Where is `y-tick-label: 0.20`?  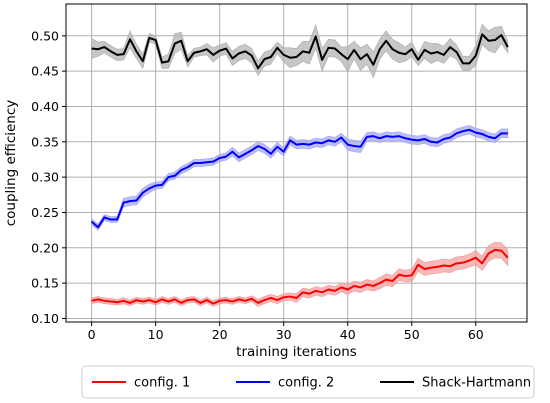
y-tick-label: 0.20 is located at coordinates (45, 247).